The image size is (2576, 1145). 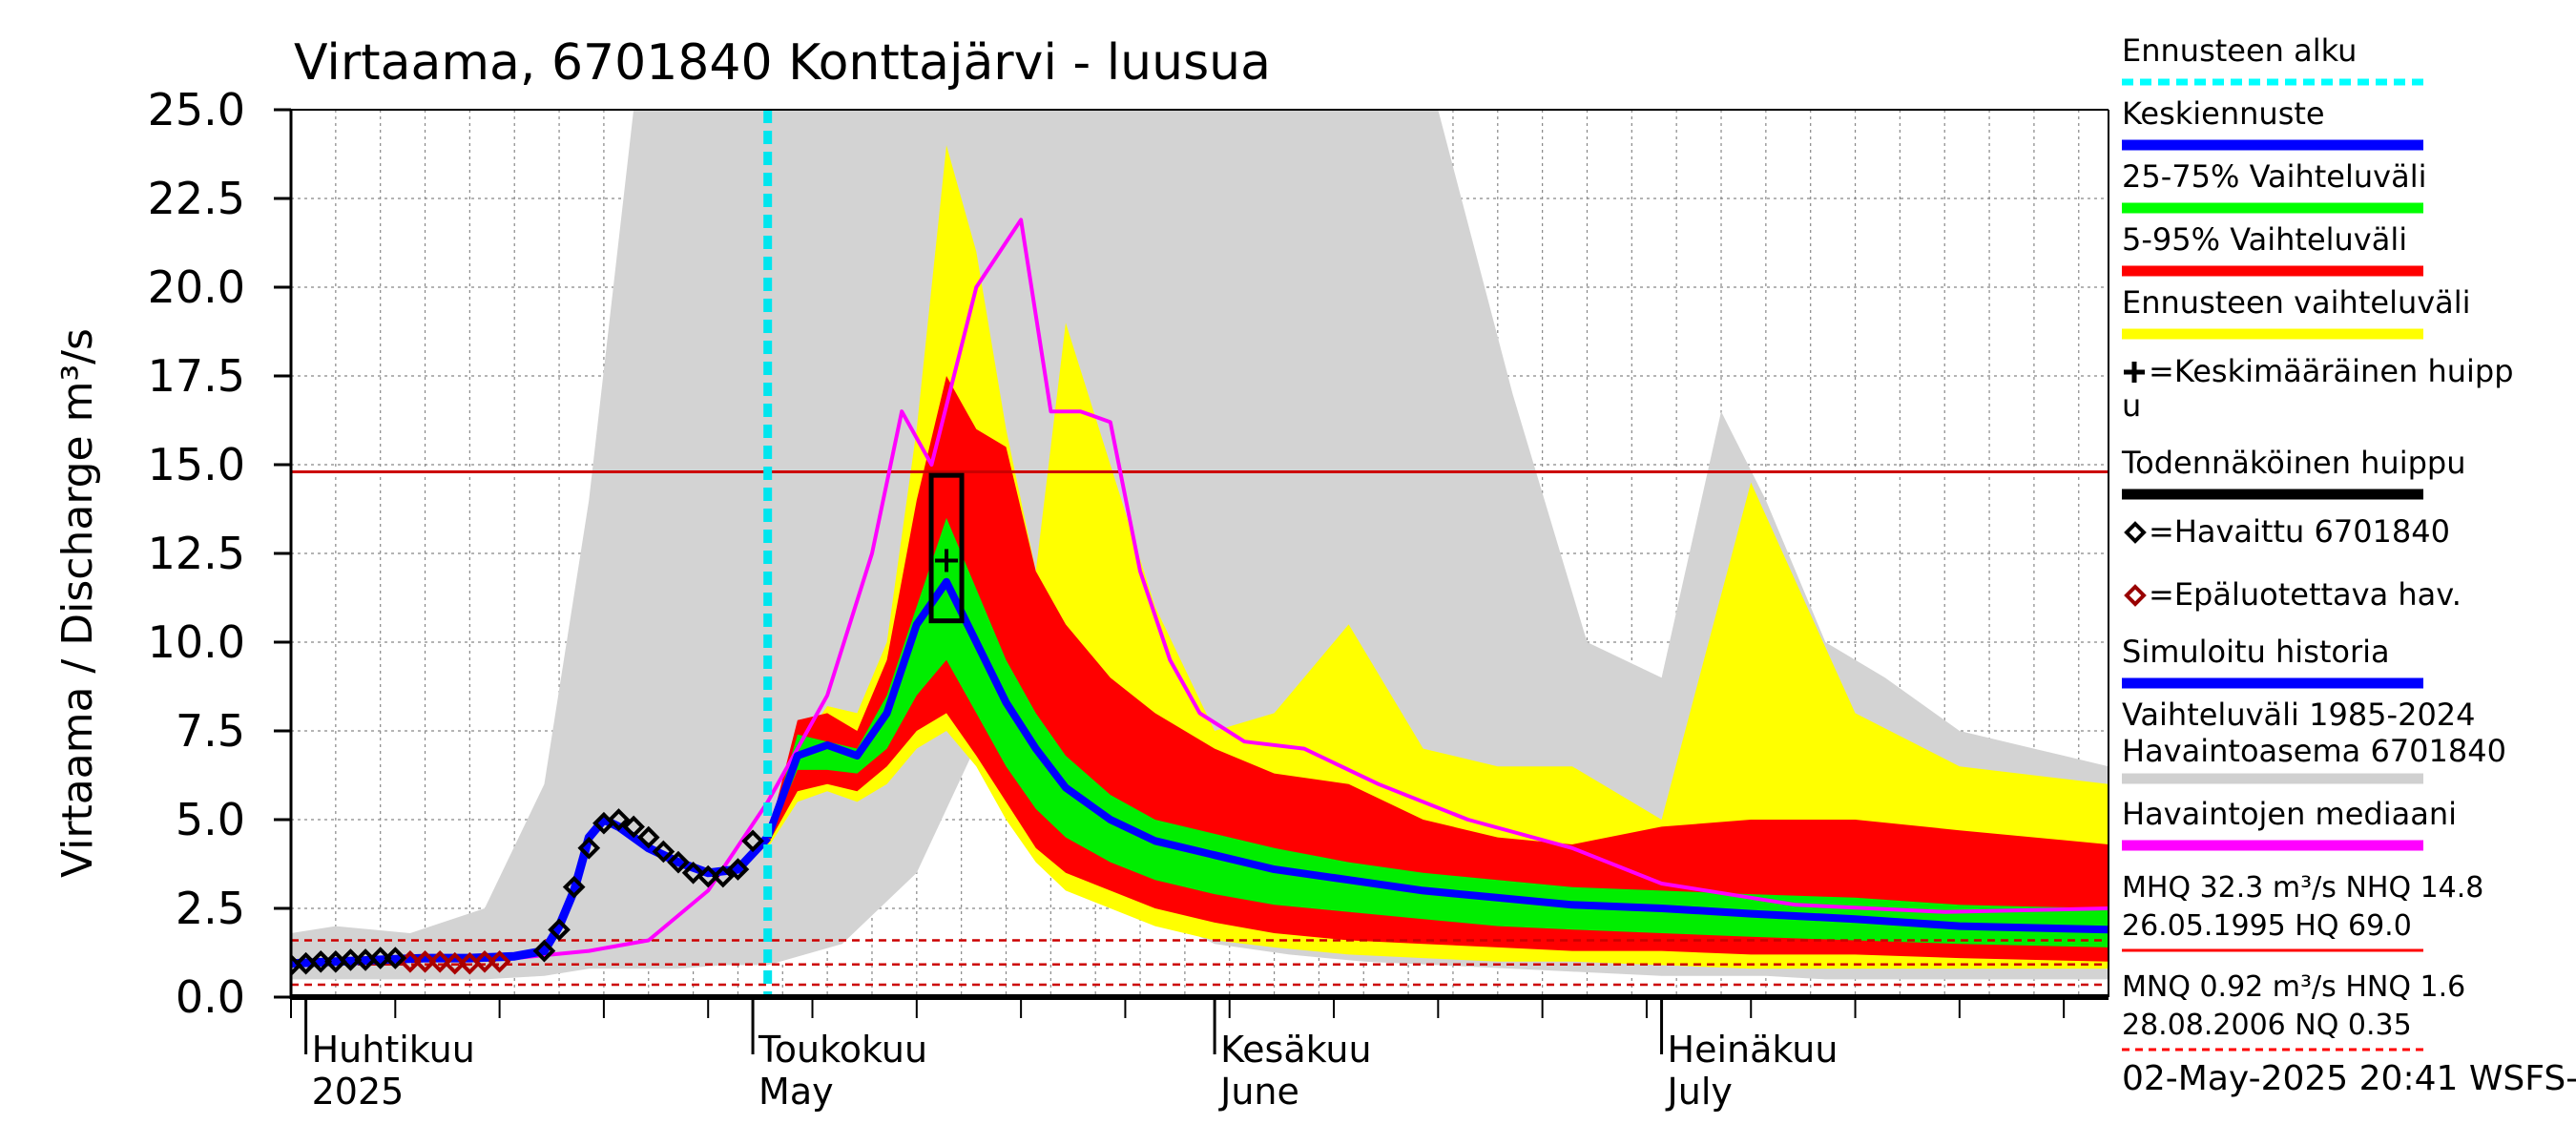 What do you see at coordinates (946, 548) in the screenshot?
I see `probable-peak-box` at bounding box center [946, 548].